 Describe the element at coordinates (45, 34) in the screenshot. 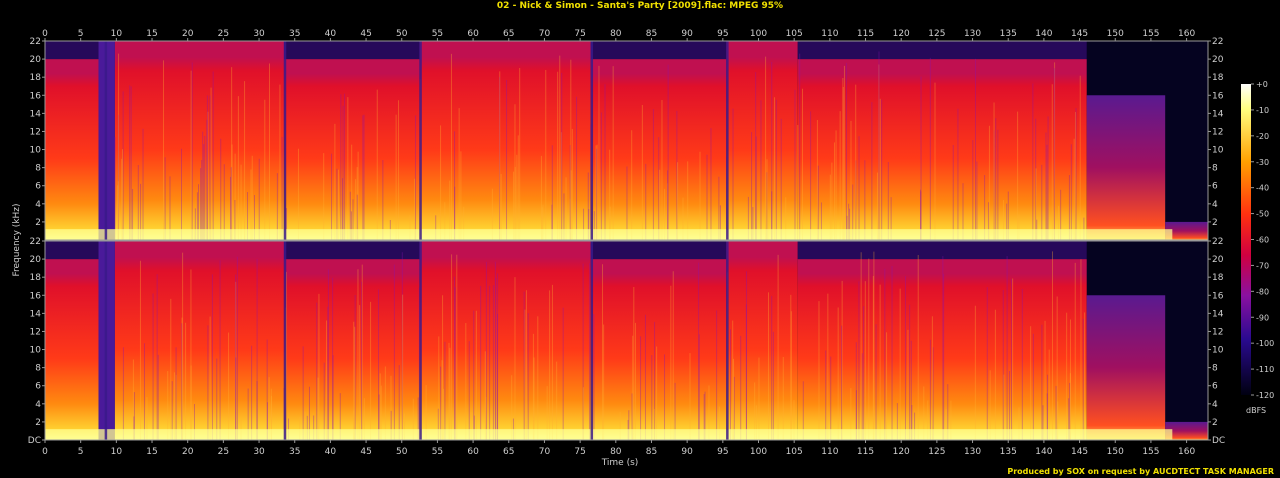

I see `x-tick-label-top: 0` at that location.